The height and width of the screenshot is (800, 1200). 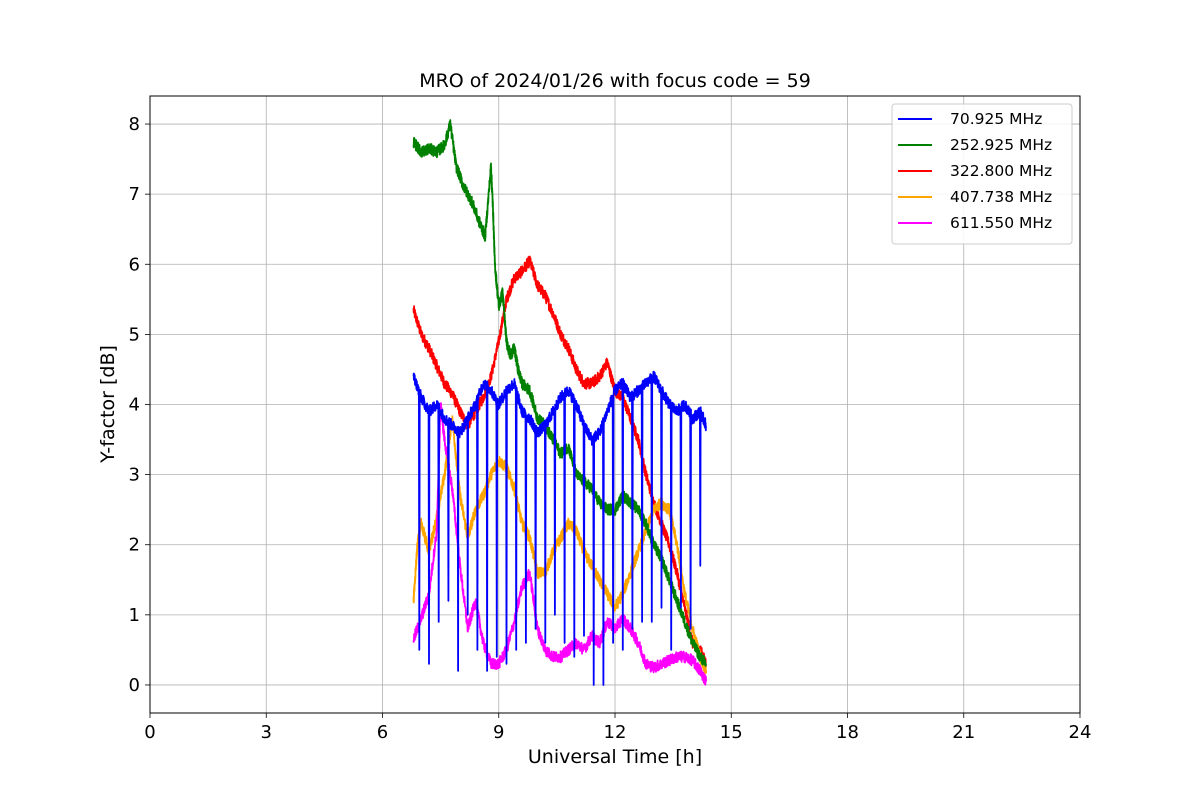 I want to click on x-tick-label: 6, so click(x=382, y=732).